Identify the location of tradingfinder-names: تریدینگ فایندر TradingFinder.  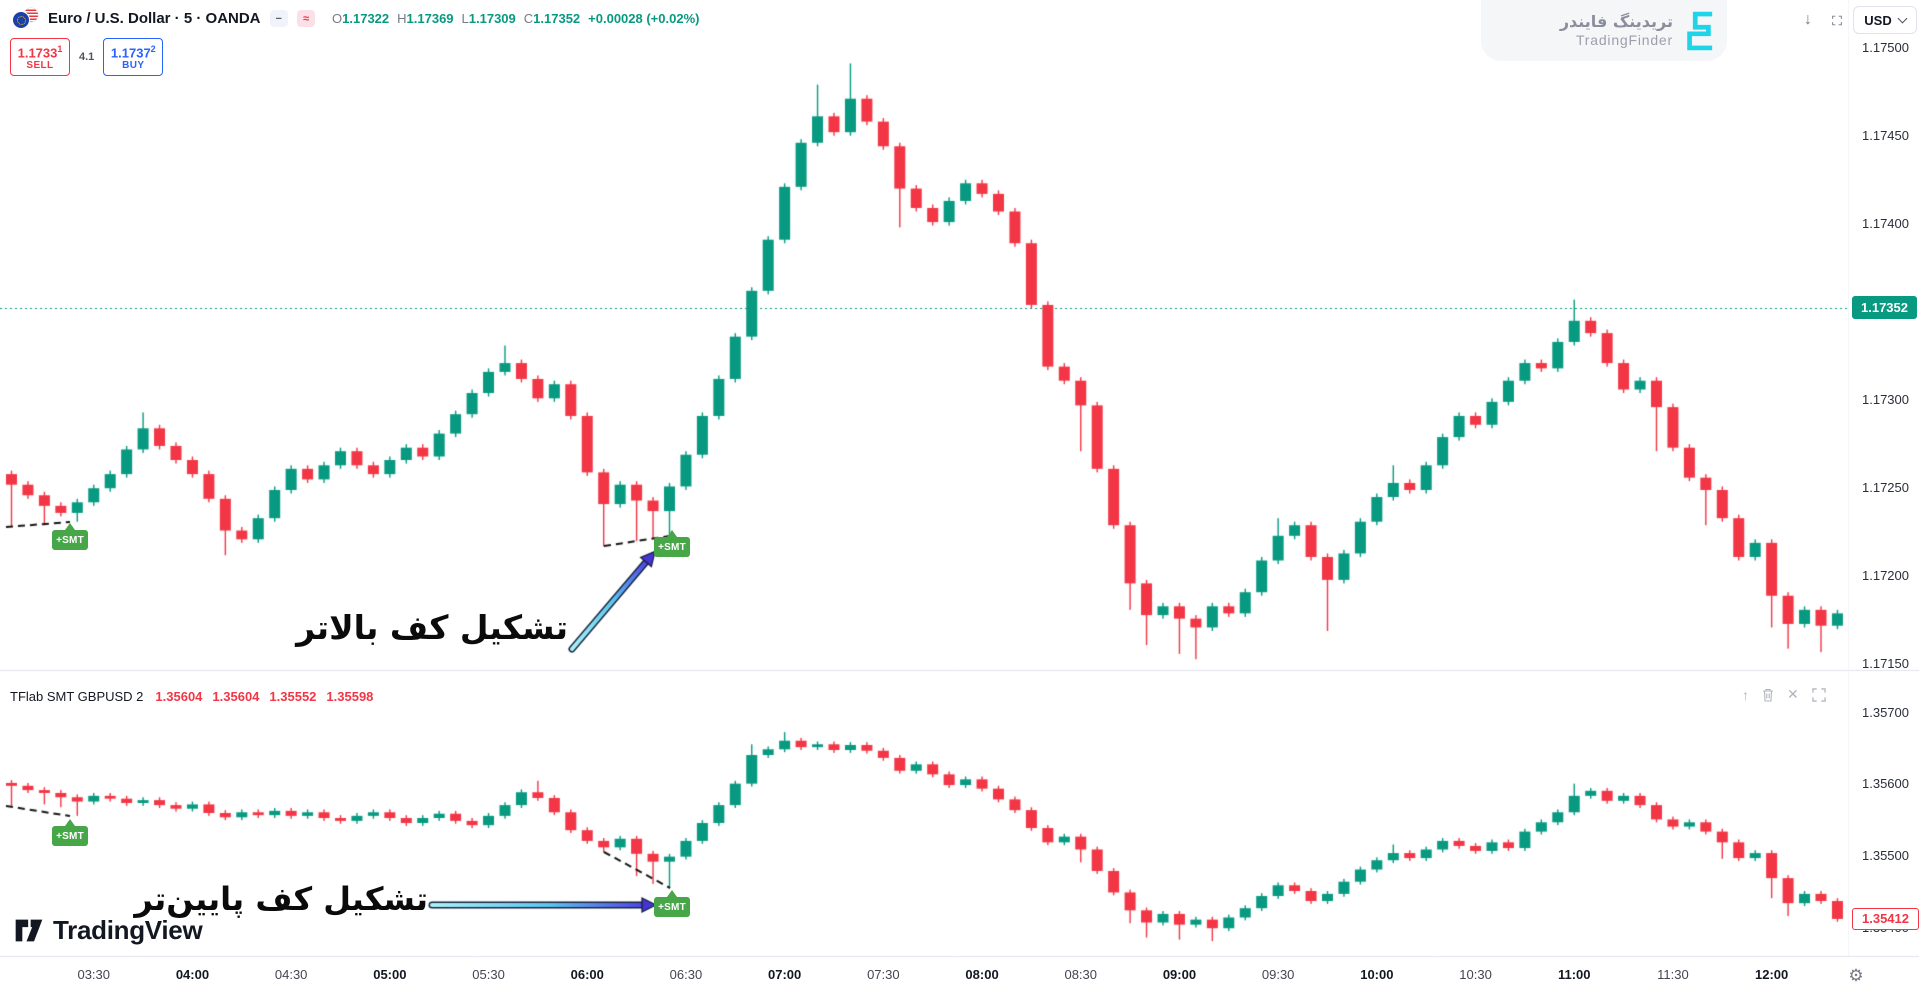
(1616, 30).